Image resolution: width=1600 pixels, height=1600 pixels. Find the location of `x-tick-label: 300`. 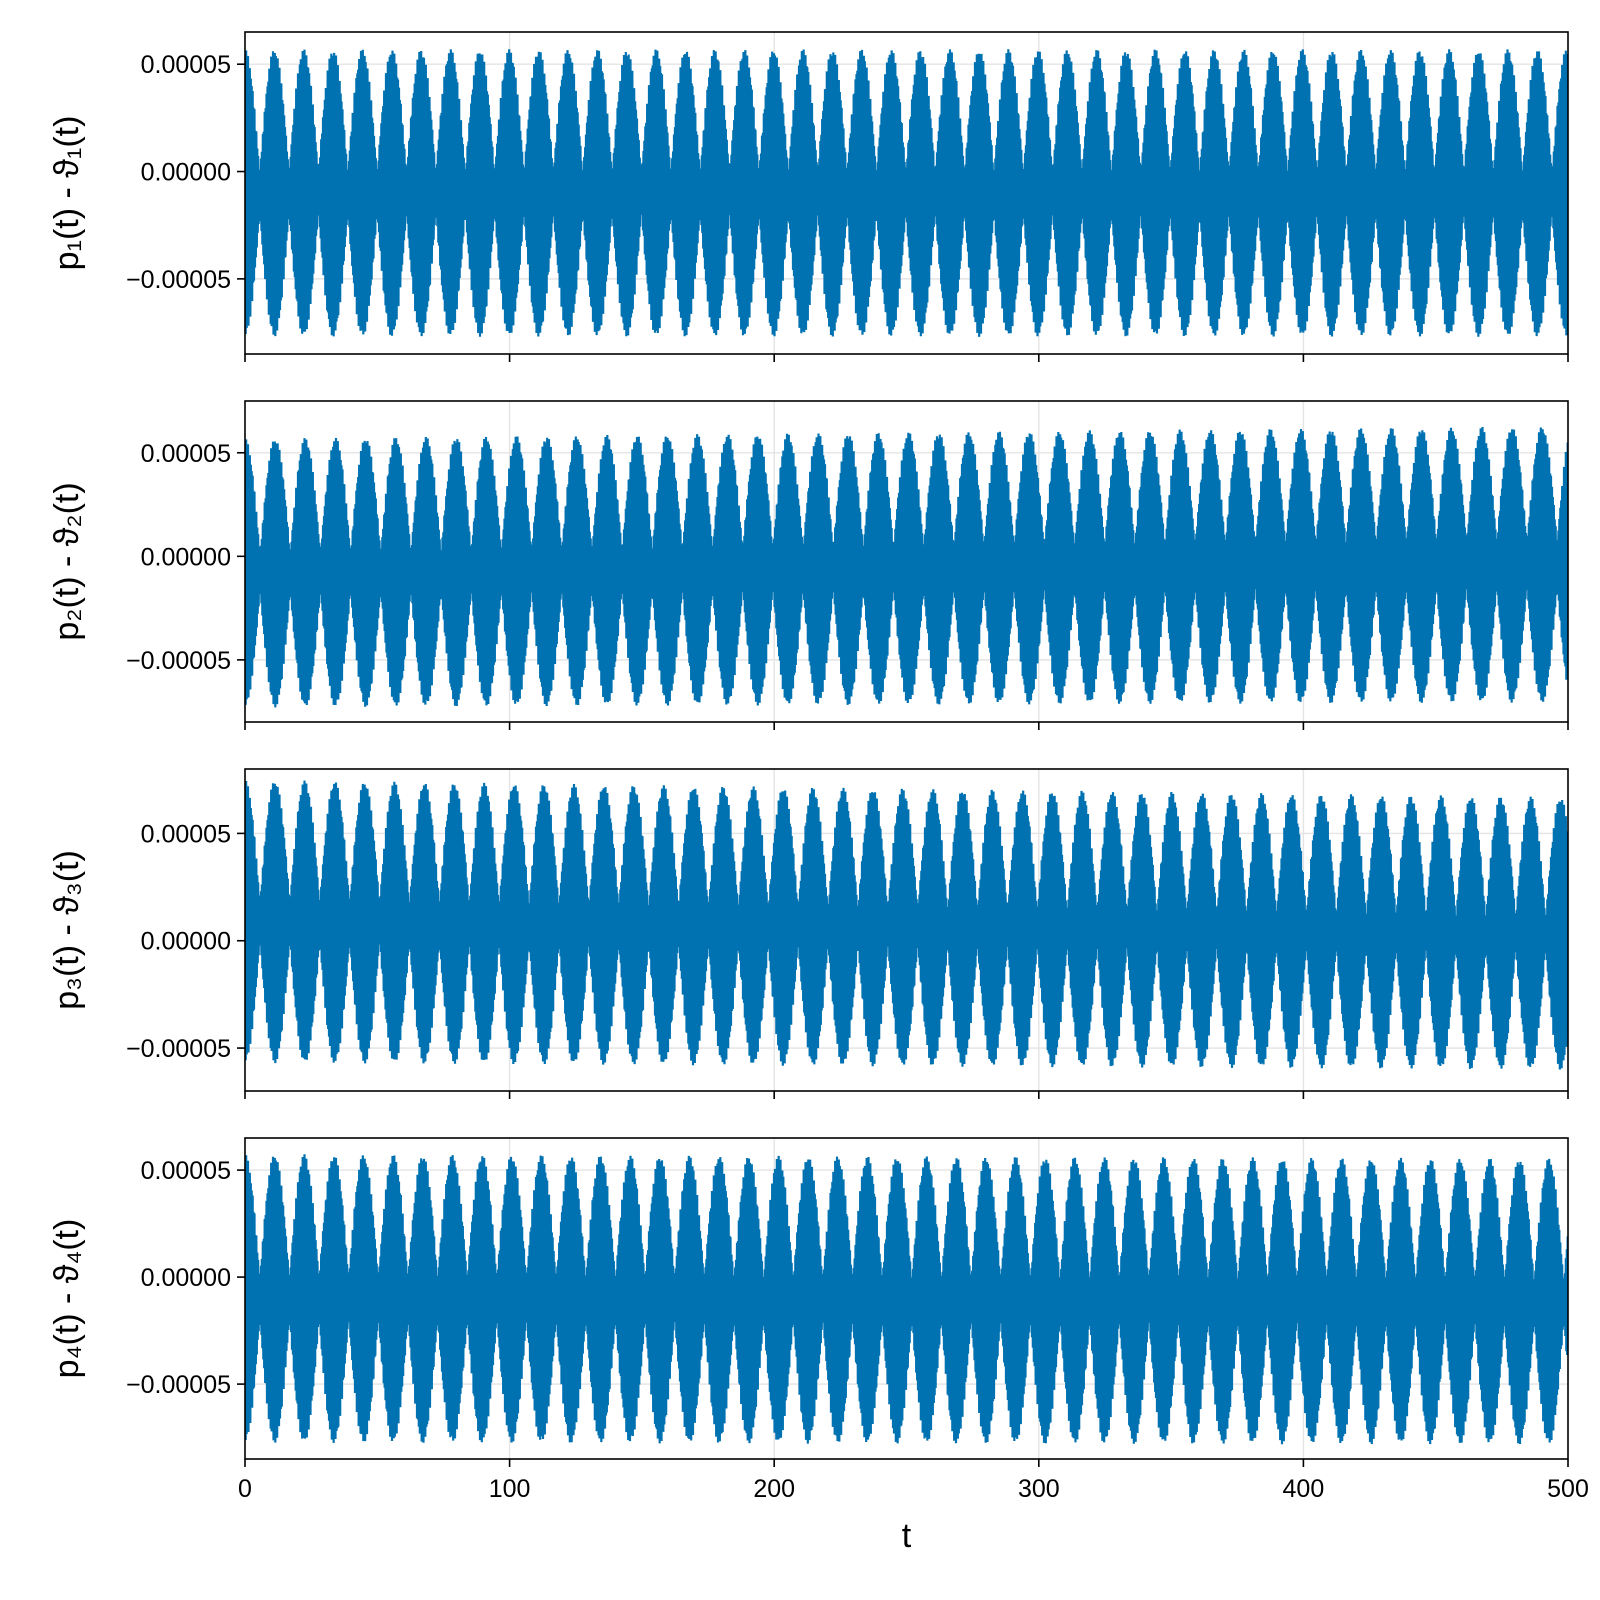

x-tick-label: 300 is located at coordinates (1039, 1489).